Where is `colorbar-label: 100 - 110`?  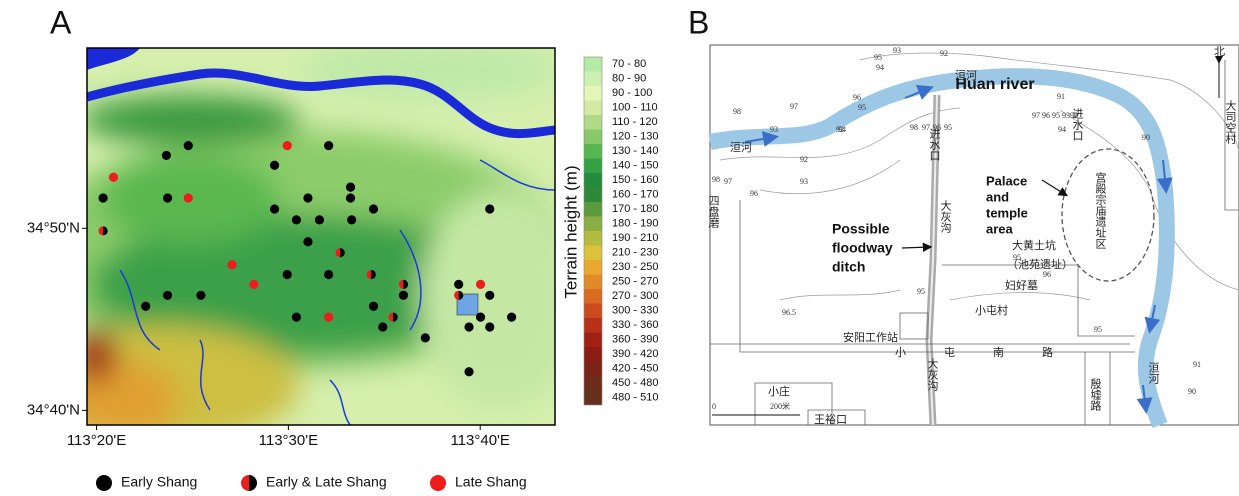 colorbar-label: 100 - 110 is located at coordinates (635, 108).